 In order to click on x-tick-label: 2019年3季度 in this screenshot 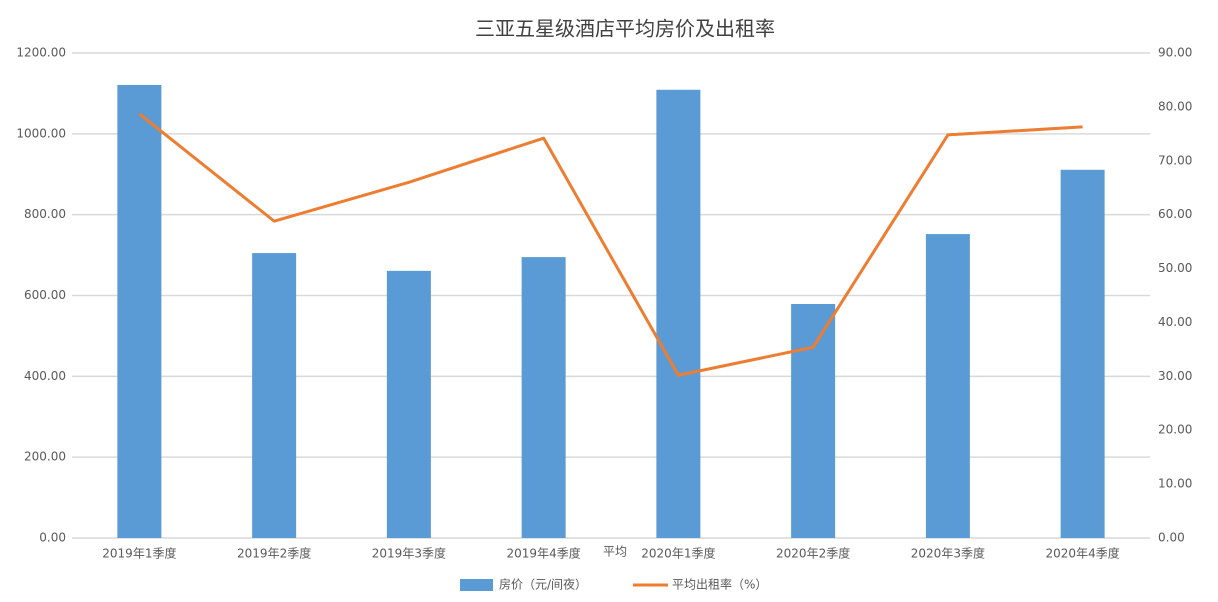, I will do `click(409, 553)`.